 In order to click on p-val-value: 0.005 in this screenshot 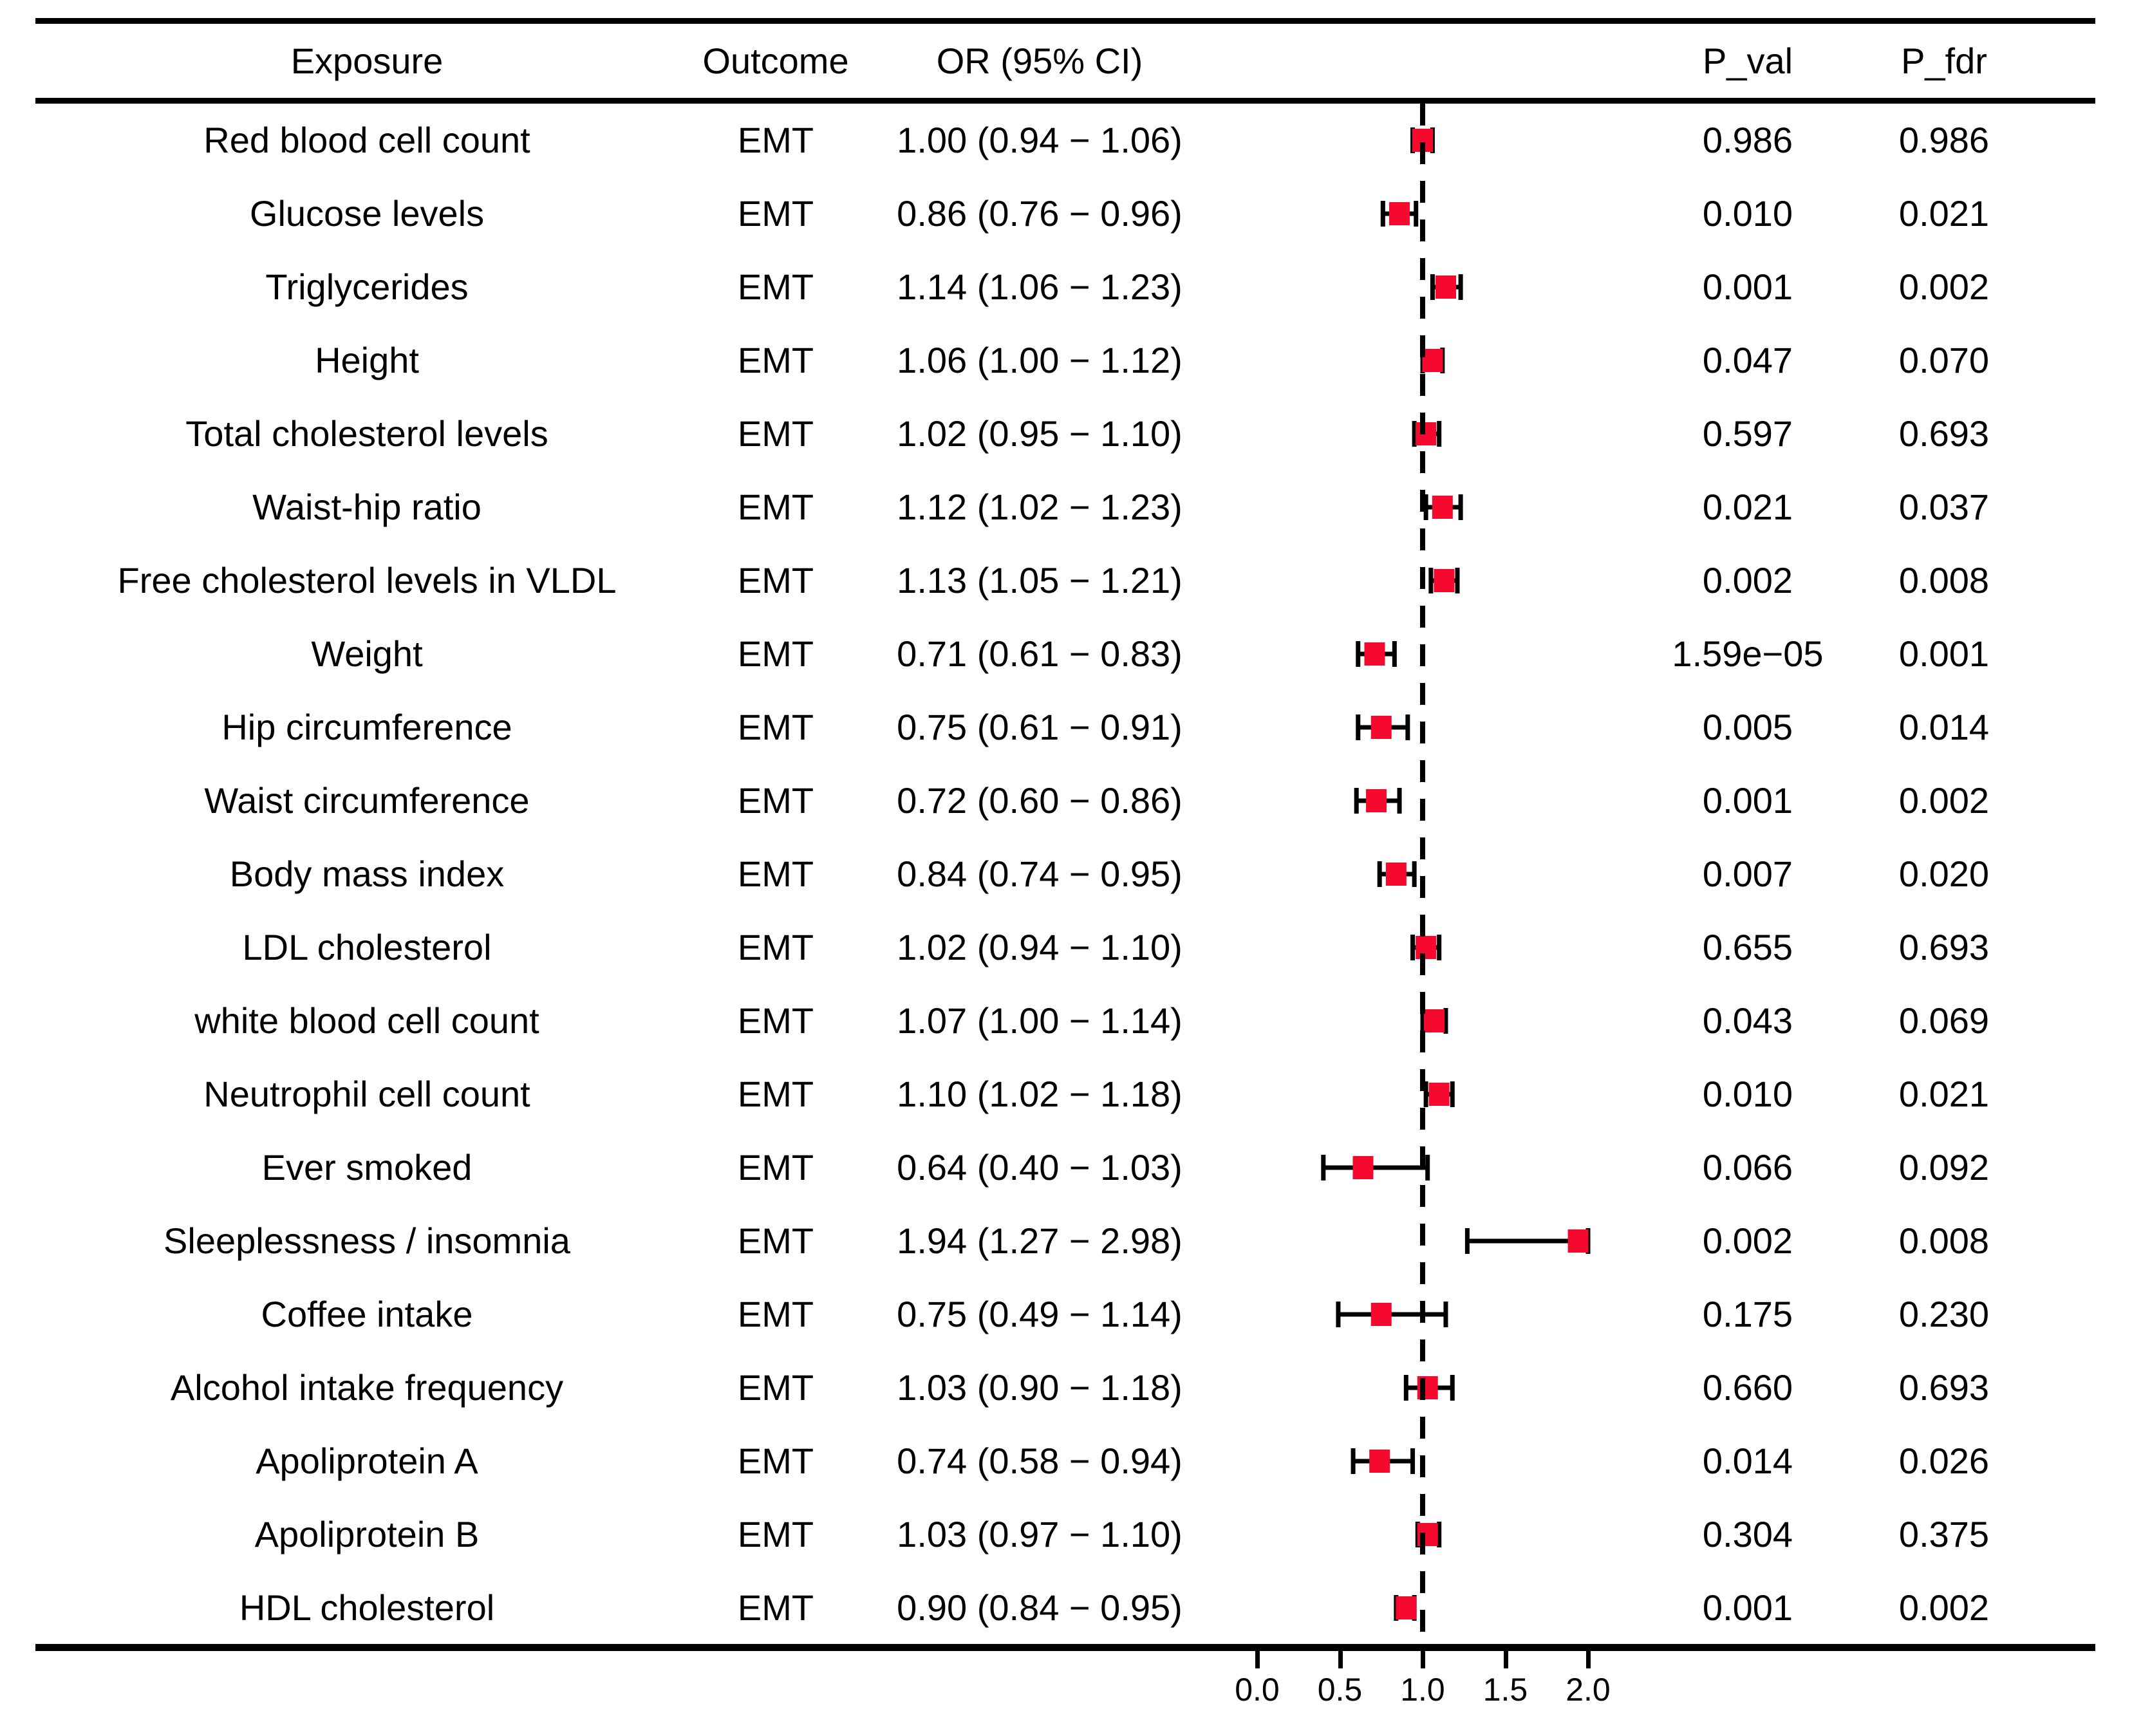, I will do `click(1747, 727)`.